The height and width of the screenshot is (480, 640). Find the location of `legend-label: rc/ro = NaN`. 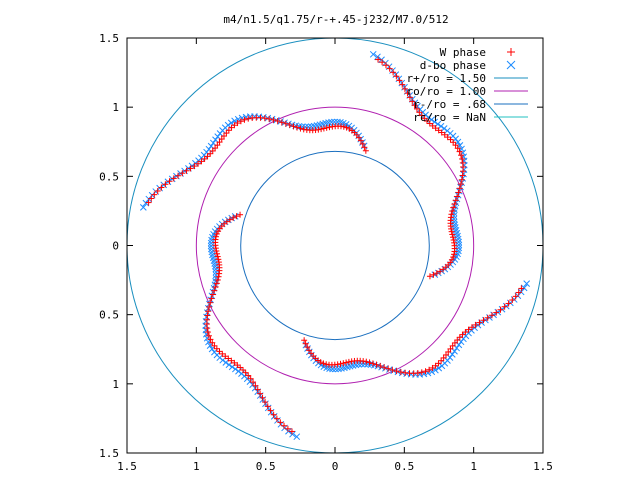

legend-label: rc/ro = NaN is located at coordinates (449, 117).